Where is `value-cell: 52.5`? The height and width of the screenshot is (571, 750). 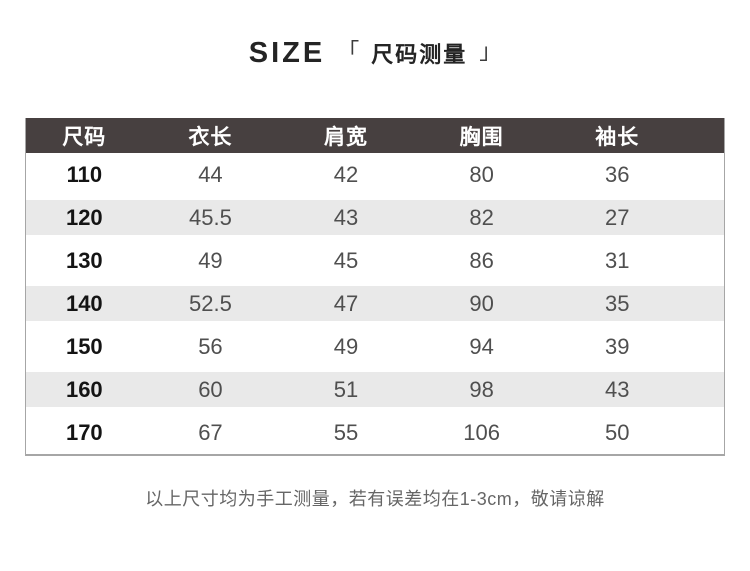 value-cell: 52.5 is located at coordinates (210, 303).